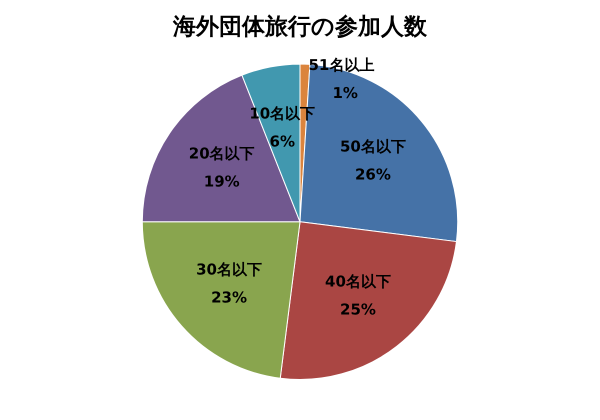 This screenshot has height=420, width=600. Describe the element at coordinates (358, 281) in the screenshot. I see `slice-label: 40名以下` at that location.